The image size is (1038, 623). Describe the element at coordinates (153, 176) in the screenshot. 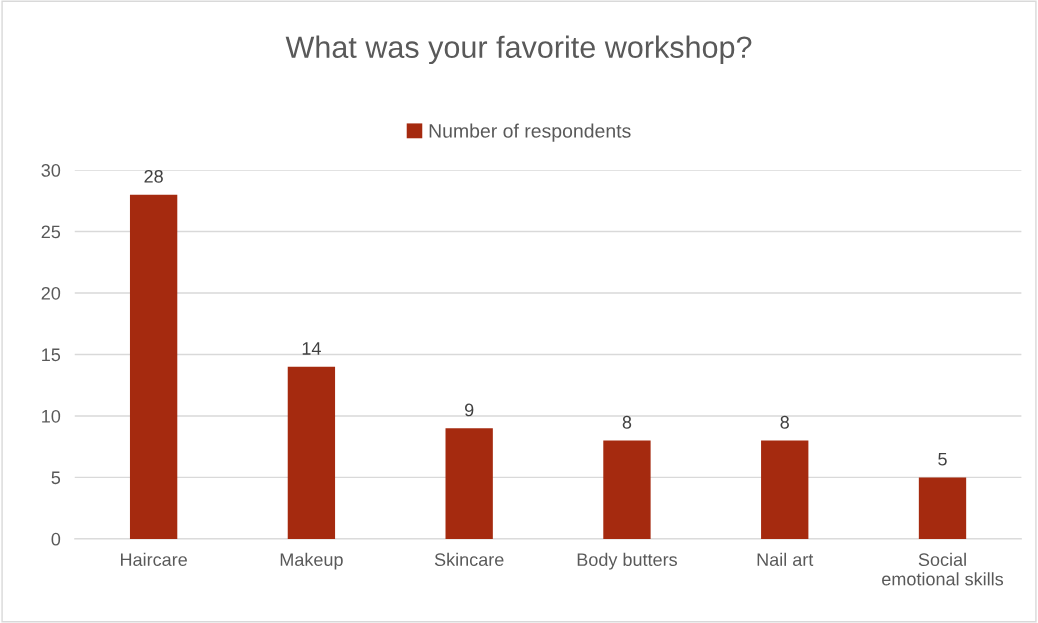

I see `data-label: 28` at that location.